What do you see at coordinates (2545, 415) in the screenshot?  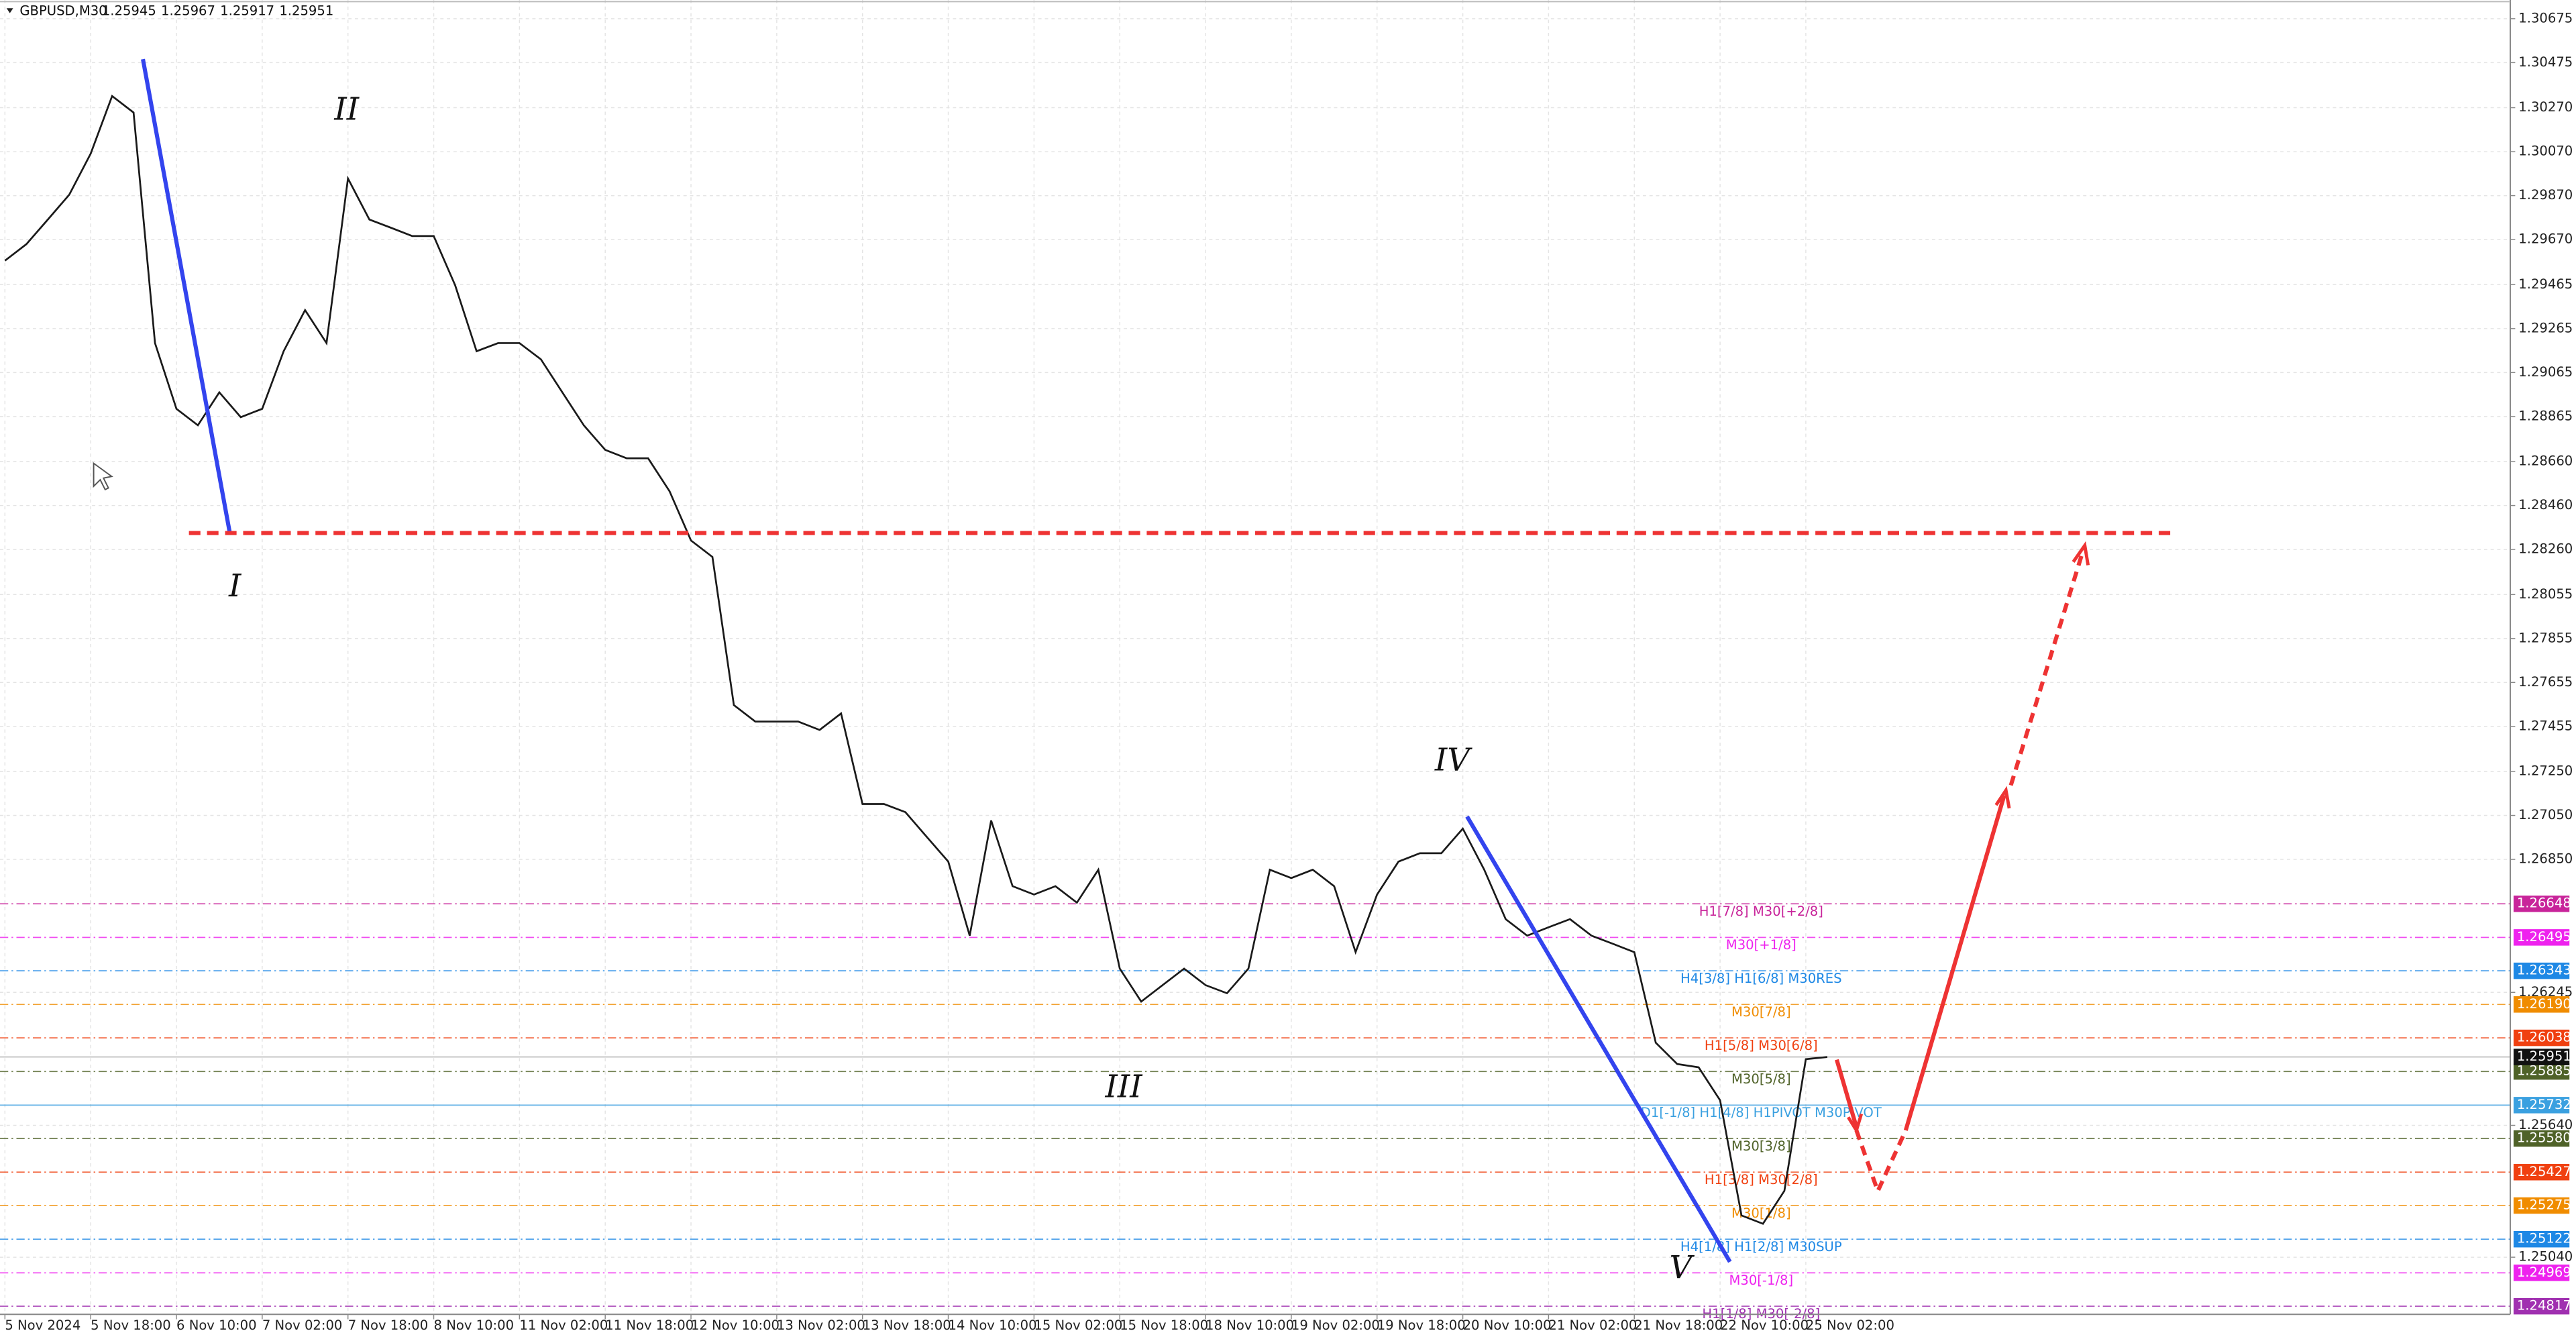 I see `y-tick-label: 1.28865` at bounding box center [2545, 415].